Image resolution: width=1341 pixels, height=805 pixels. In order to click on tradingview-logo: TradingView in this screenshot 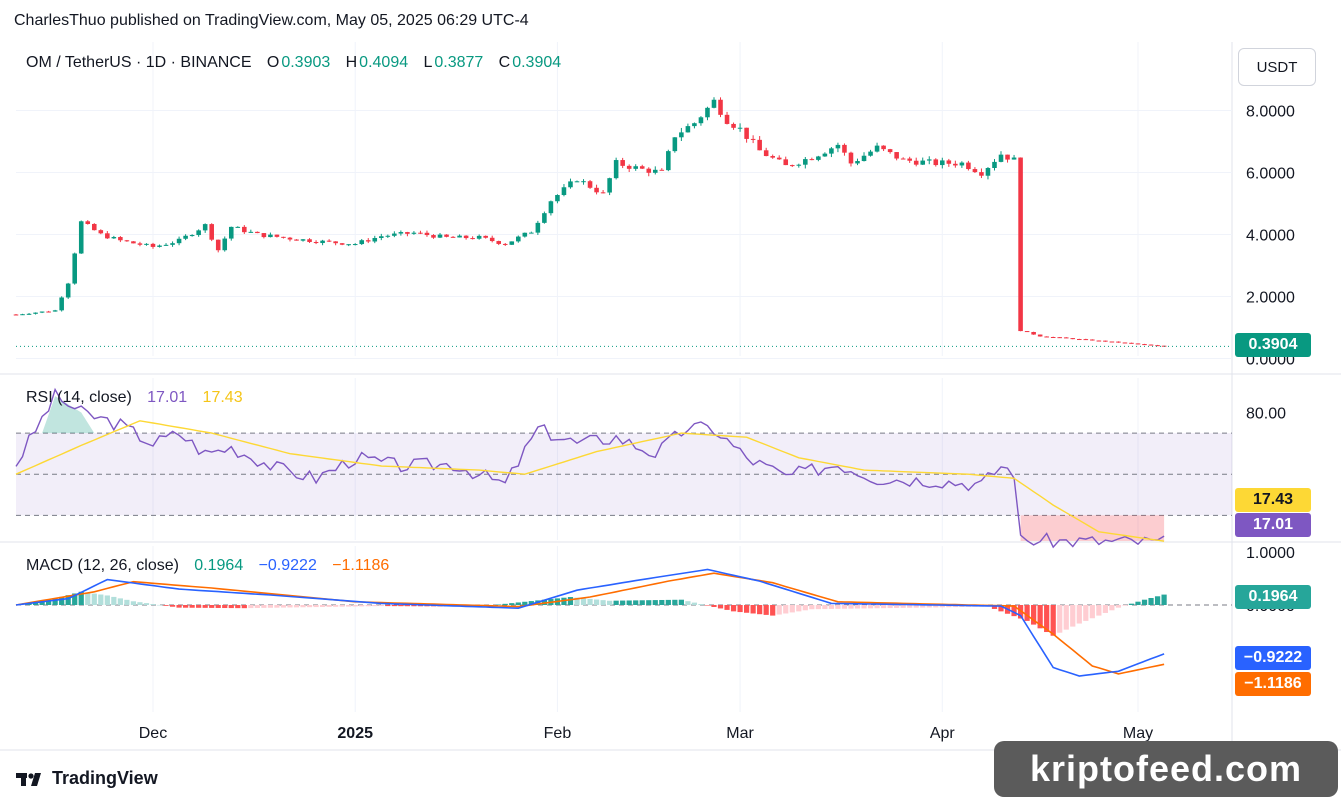, I will do `click(87, 778)`.